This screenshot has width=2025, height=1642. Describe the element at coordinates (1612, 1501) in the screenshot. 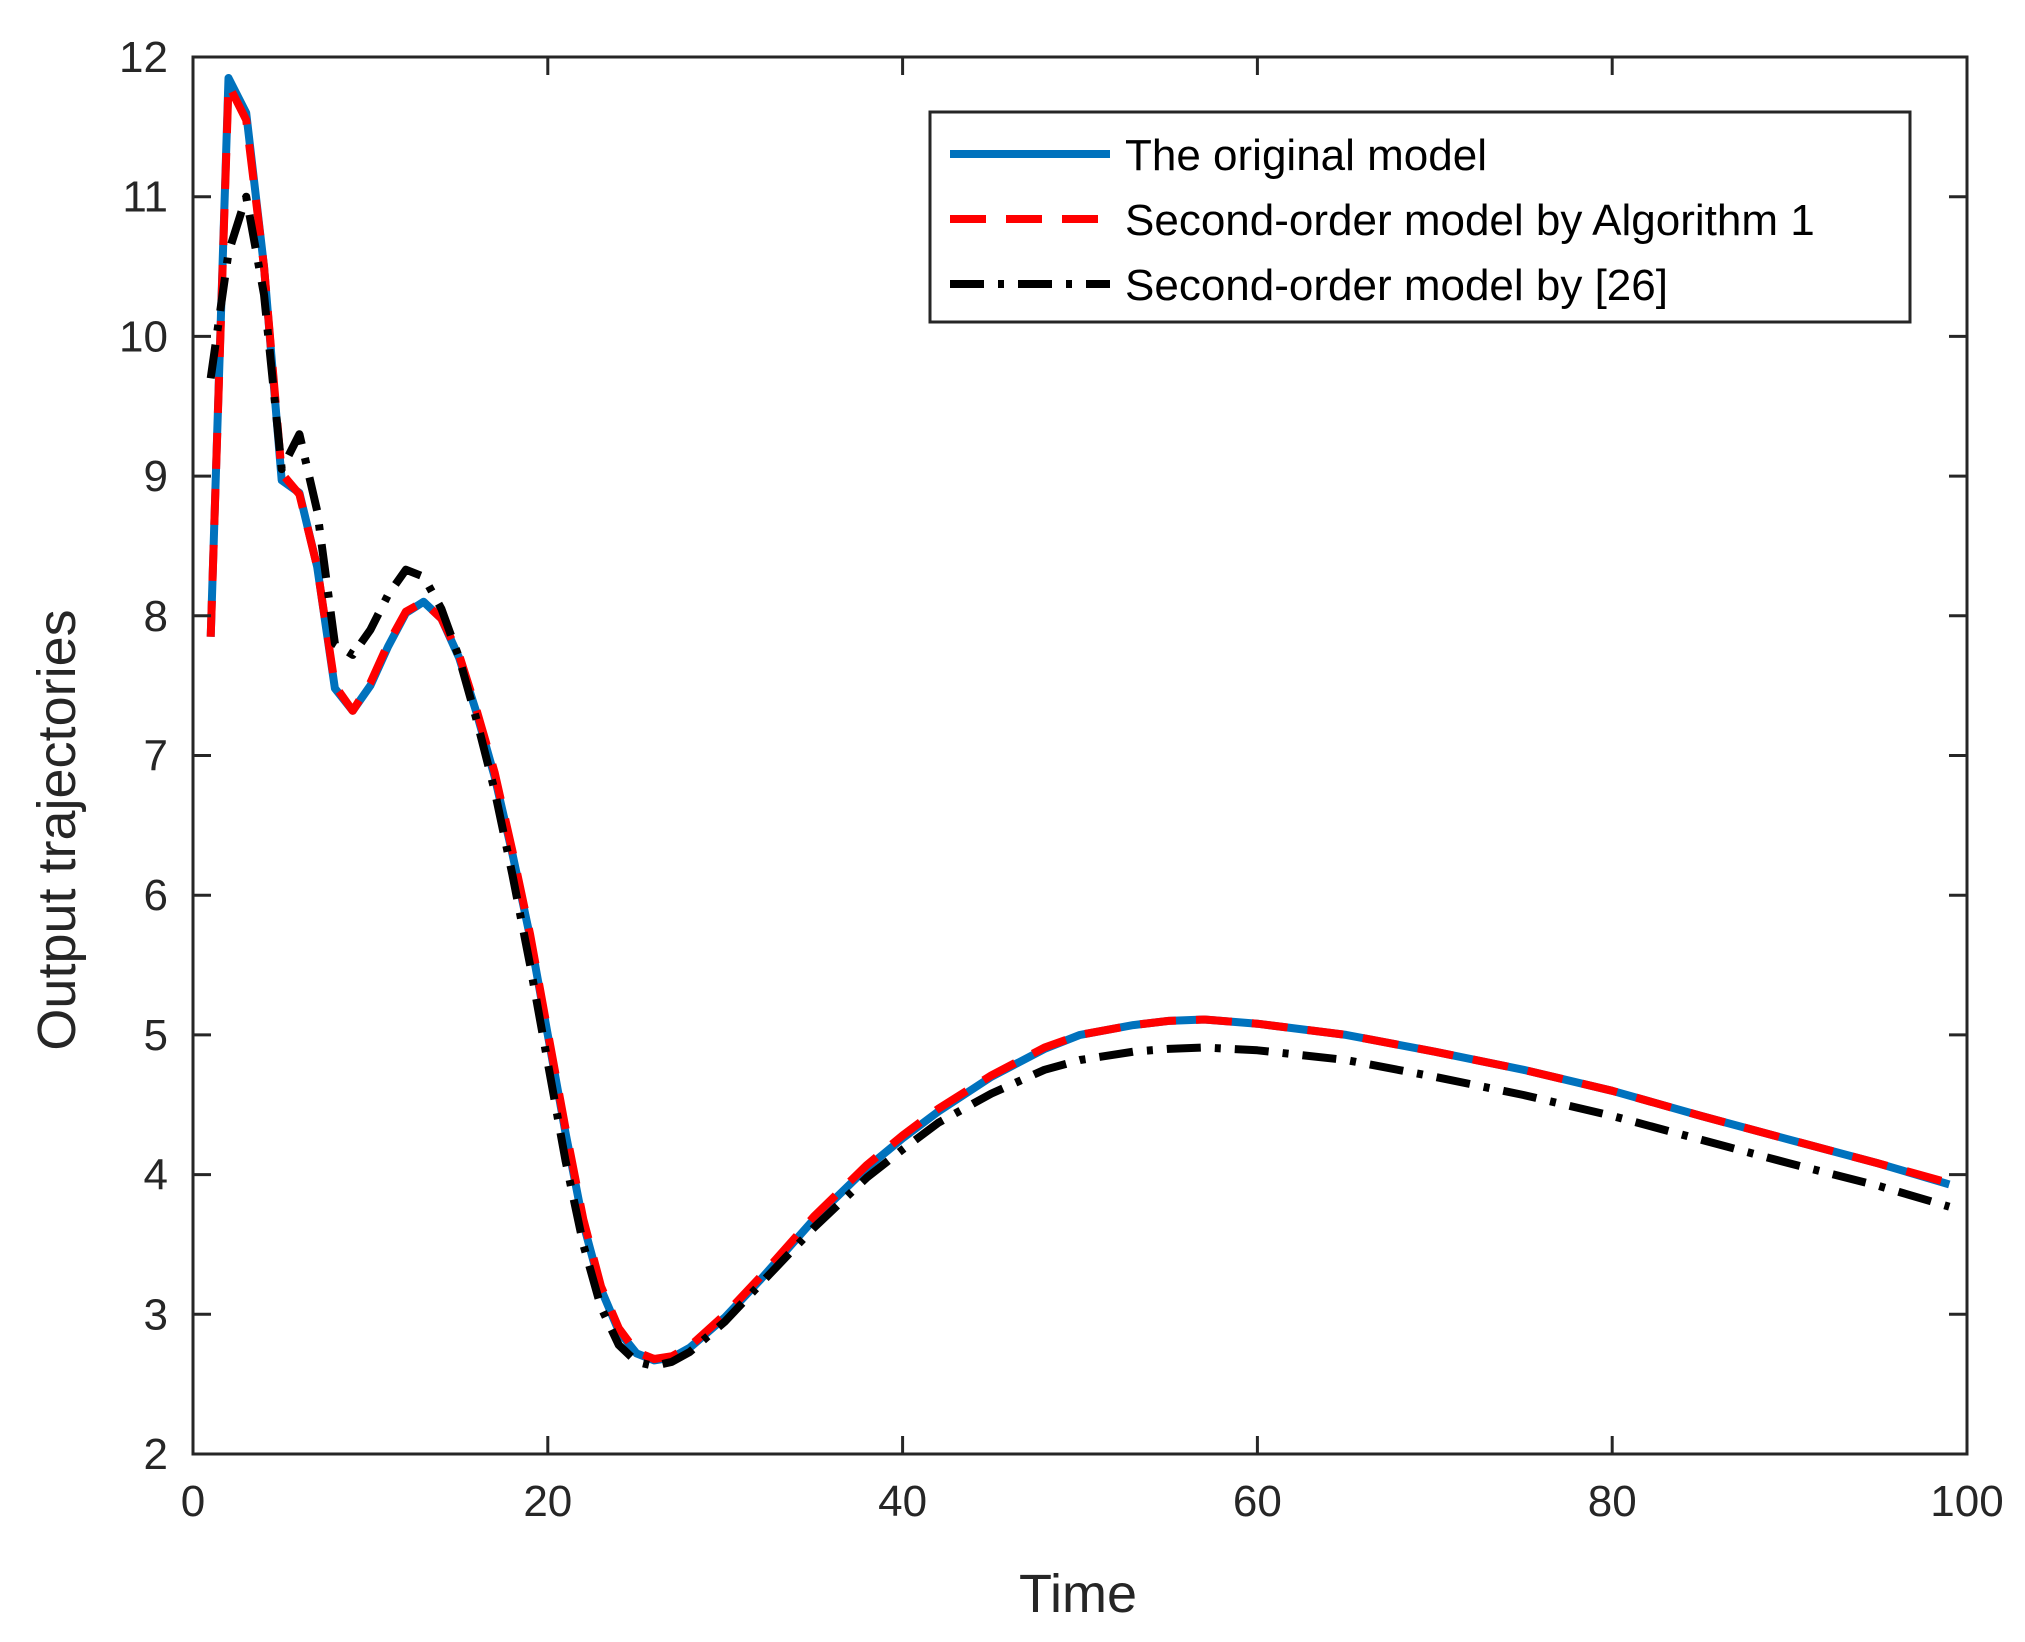

I see `x-tick-label: 80` at that location.